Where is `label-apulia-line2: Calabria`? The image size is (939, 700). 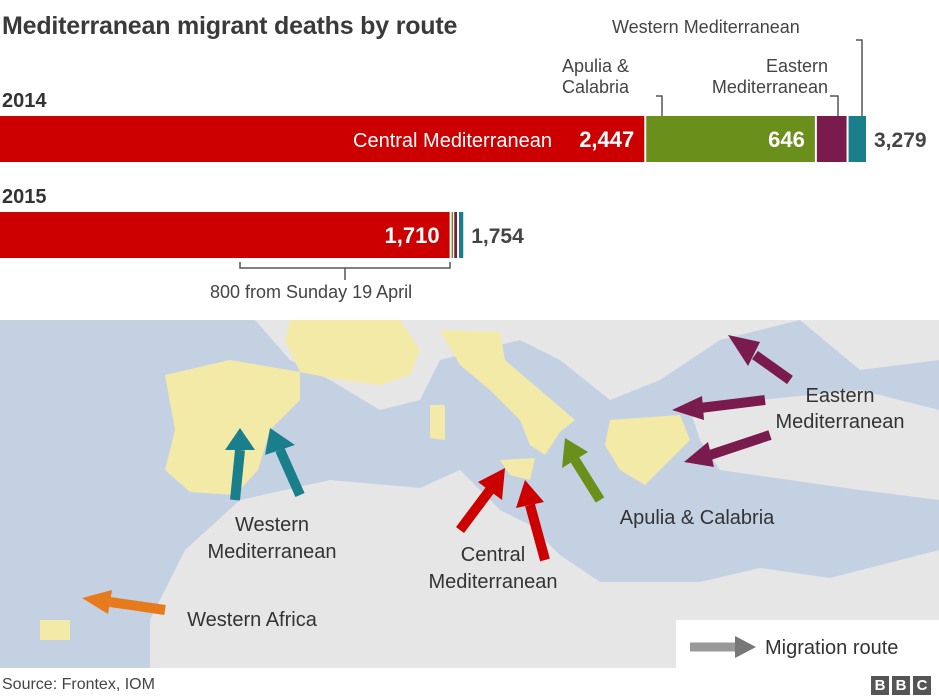 label-apulia-line2: Calabria is located at coordinates (596, 87).